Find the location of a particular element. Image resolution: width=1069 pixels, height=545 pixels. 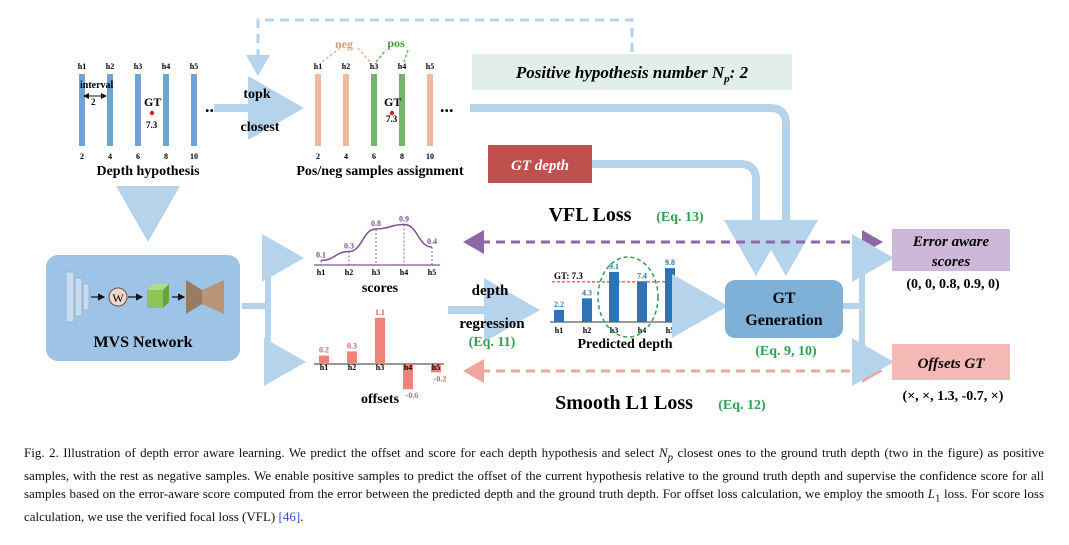

warp-symbol-text: W is located at coordinates (118, 298).